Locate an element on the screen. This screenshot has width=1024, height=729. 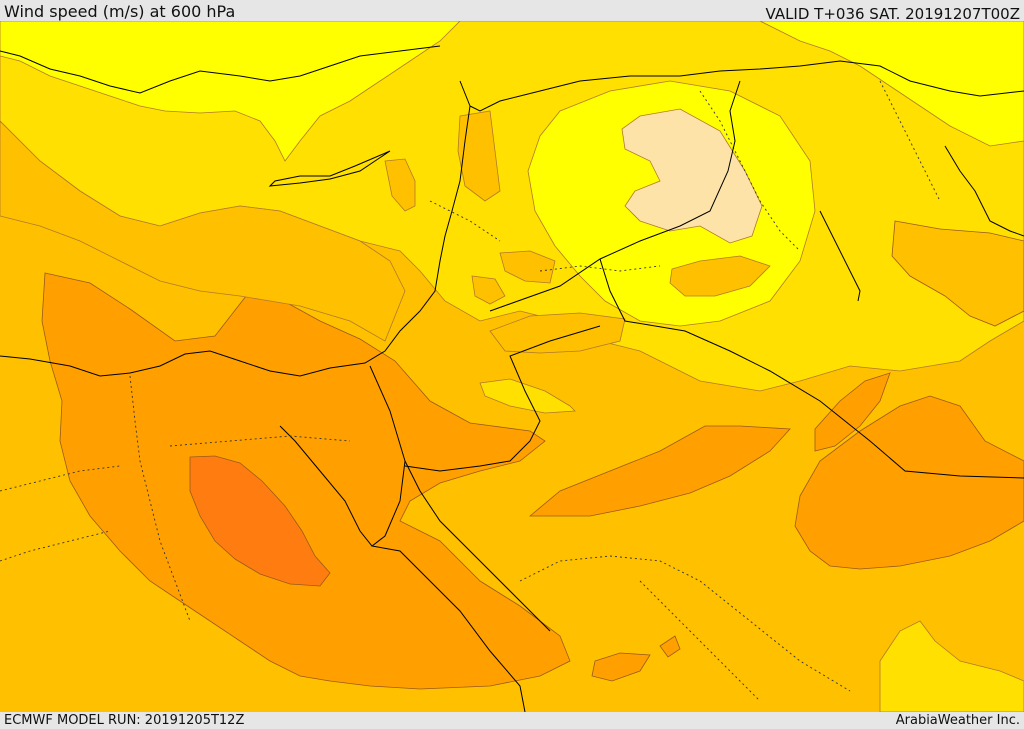
model-run-label: ECMWF MODEL RUN: 20191205T12Z is located at coordinates (124, 720).